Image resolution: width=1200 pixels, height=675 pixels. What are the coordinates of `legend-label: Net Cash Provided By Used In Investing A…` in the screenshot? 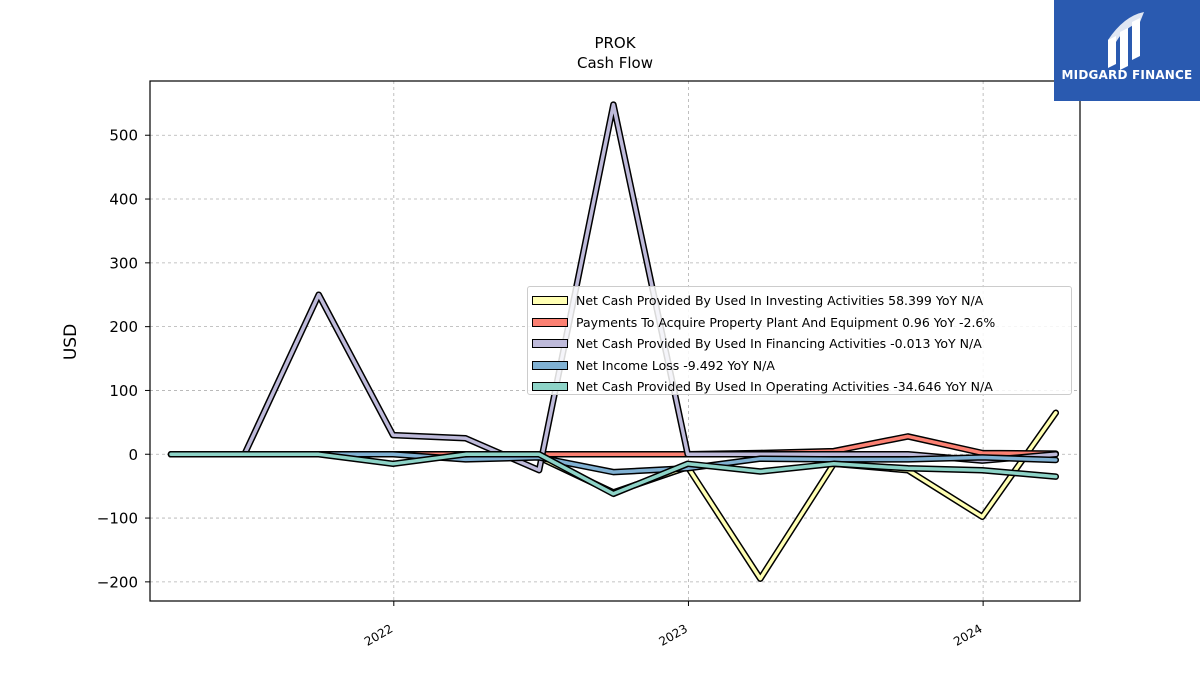 It's located at (780, 301).